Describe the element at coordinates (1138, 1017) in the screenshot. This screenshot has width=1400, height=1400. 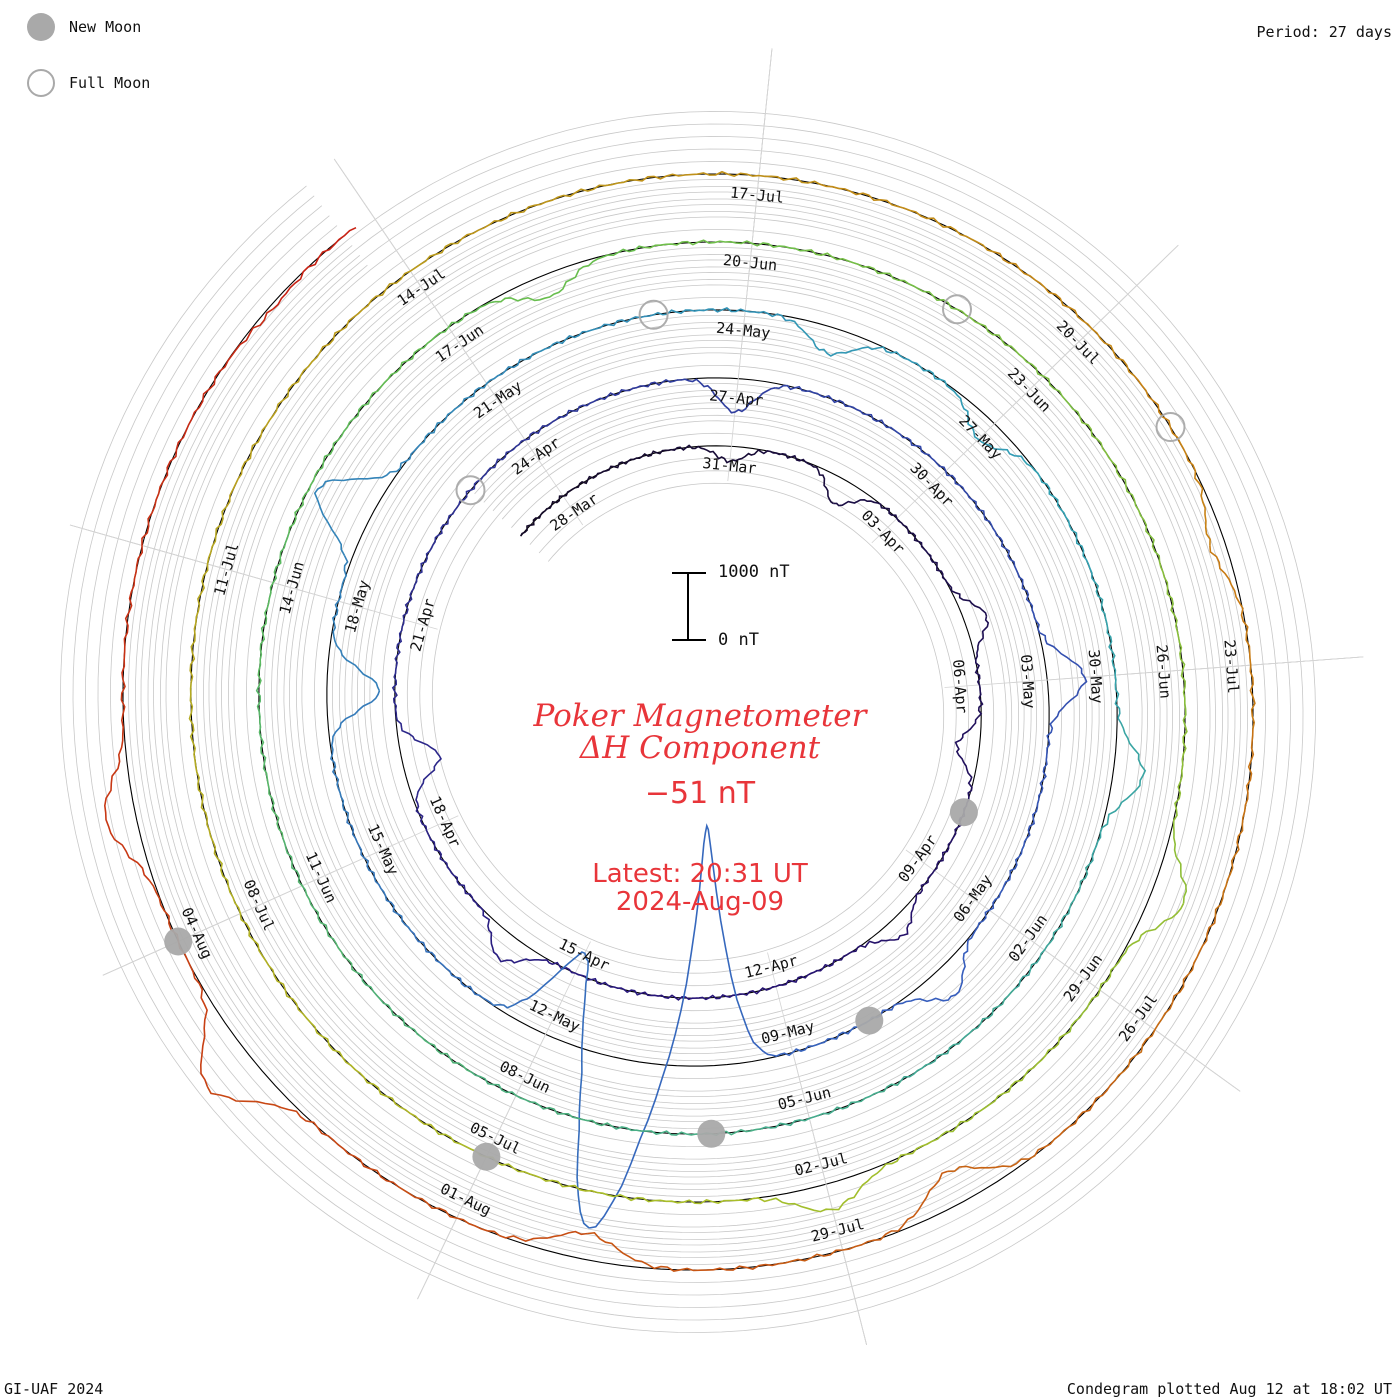
I see `date-tick-label: 26-Jul` at that location.